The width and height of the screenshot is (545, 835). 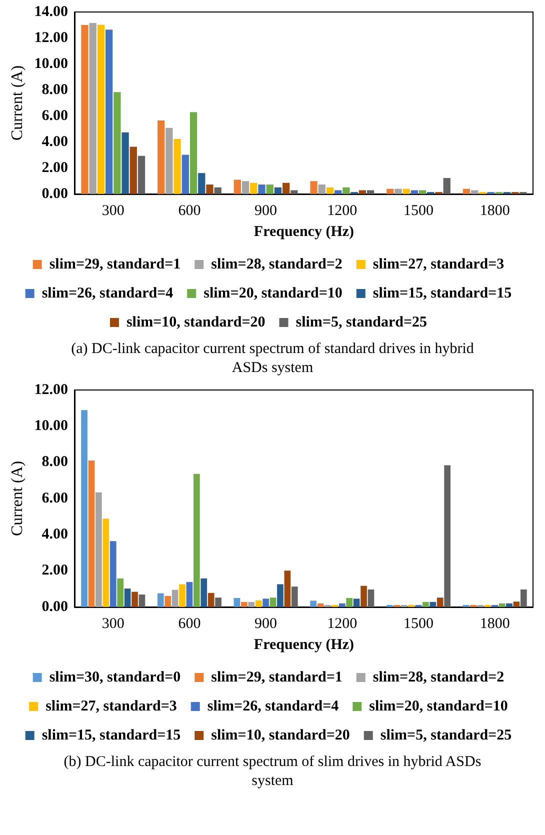 What do you see at coordinates (115, 677) in the screenshot?
I see `legend-label: slim=30, standard=0` at bounding box center [115, 677].